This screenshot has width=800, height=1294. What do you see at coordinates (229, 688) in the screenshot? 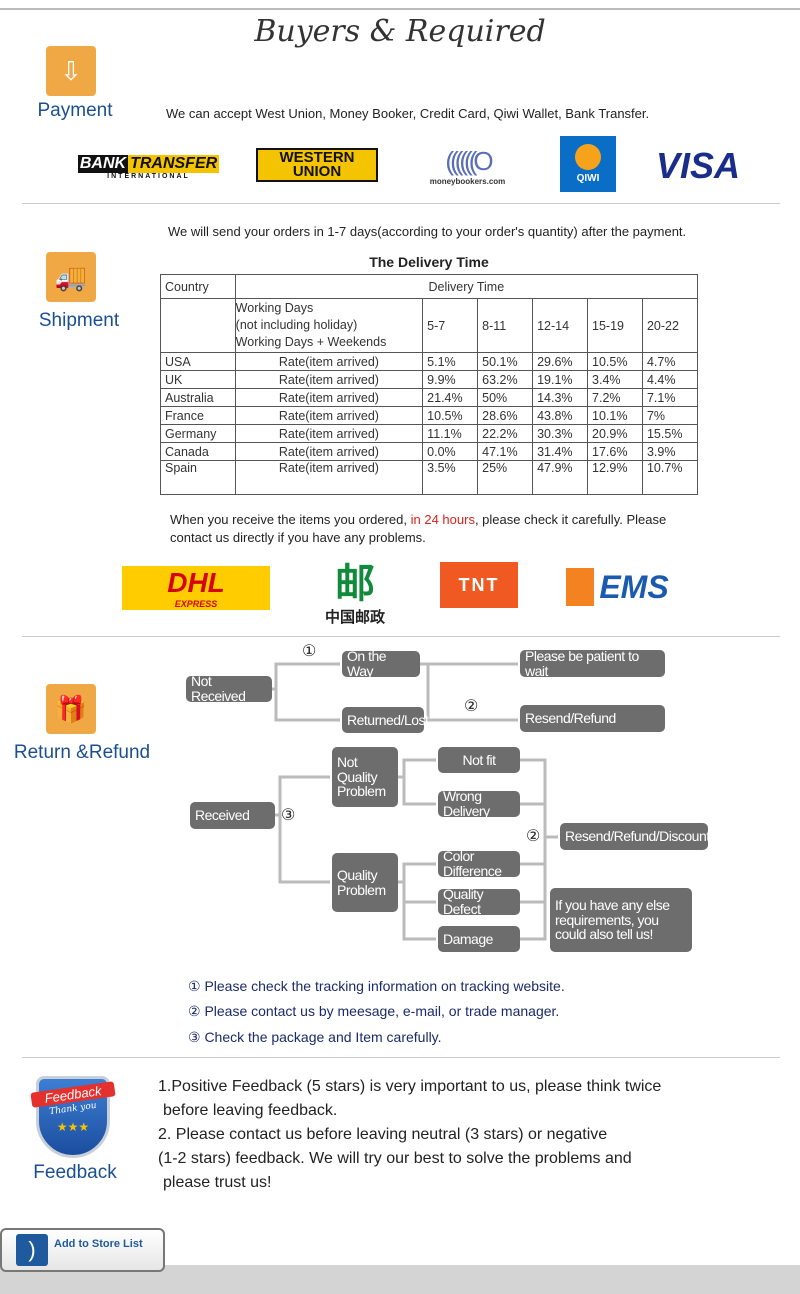
I see `node-not-received: Not Received` at bounding box center [229, 688].